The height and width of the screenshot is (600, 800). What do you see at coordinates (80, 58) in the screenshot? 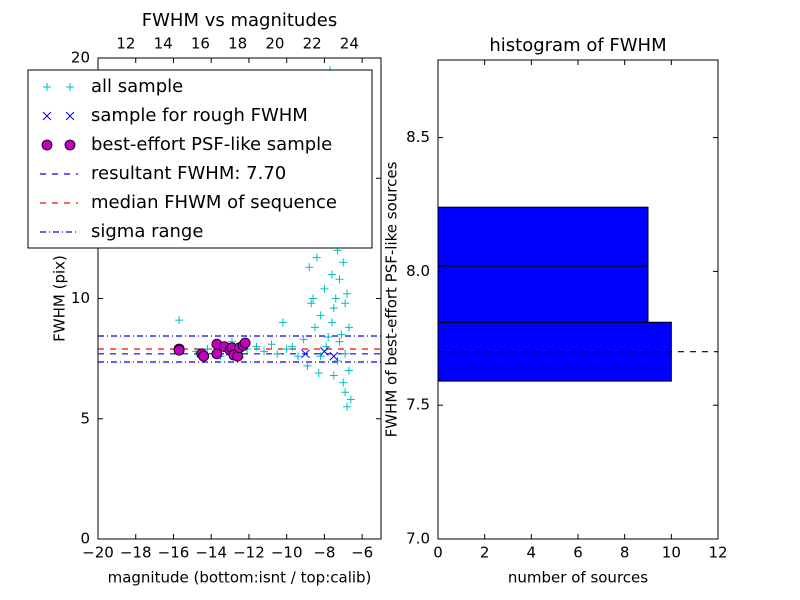
I see `y-tick-label: 20` at bounding box center [80, 58].